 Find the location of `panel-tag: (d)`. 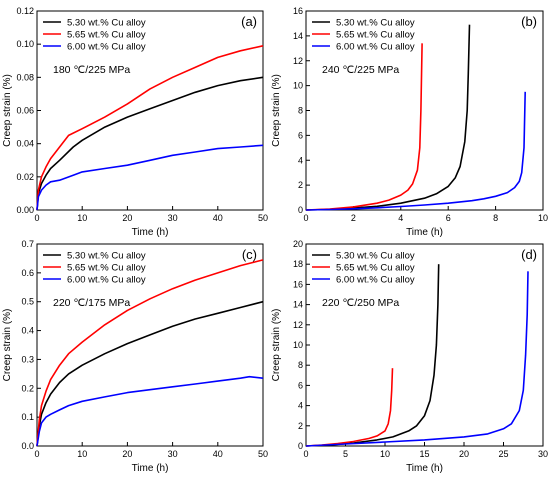

panel-tag: (d) is located at coordinates (529, 254).